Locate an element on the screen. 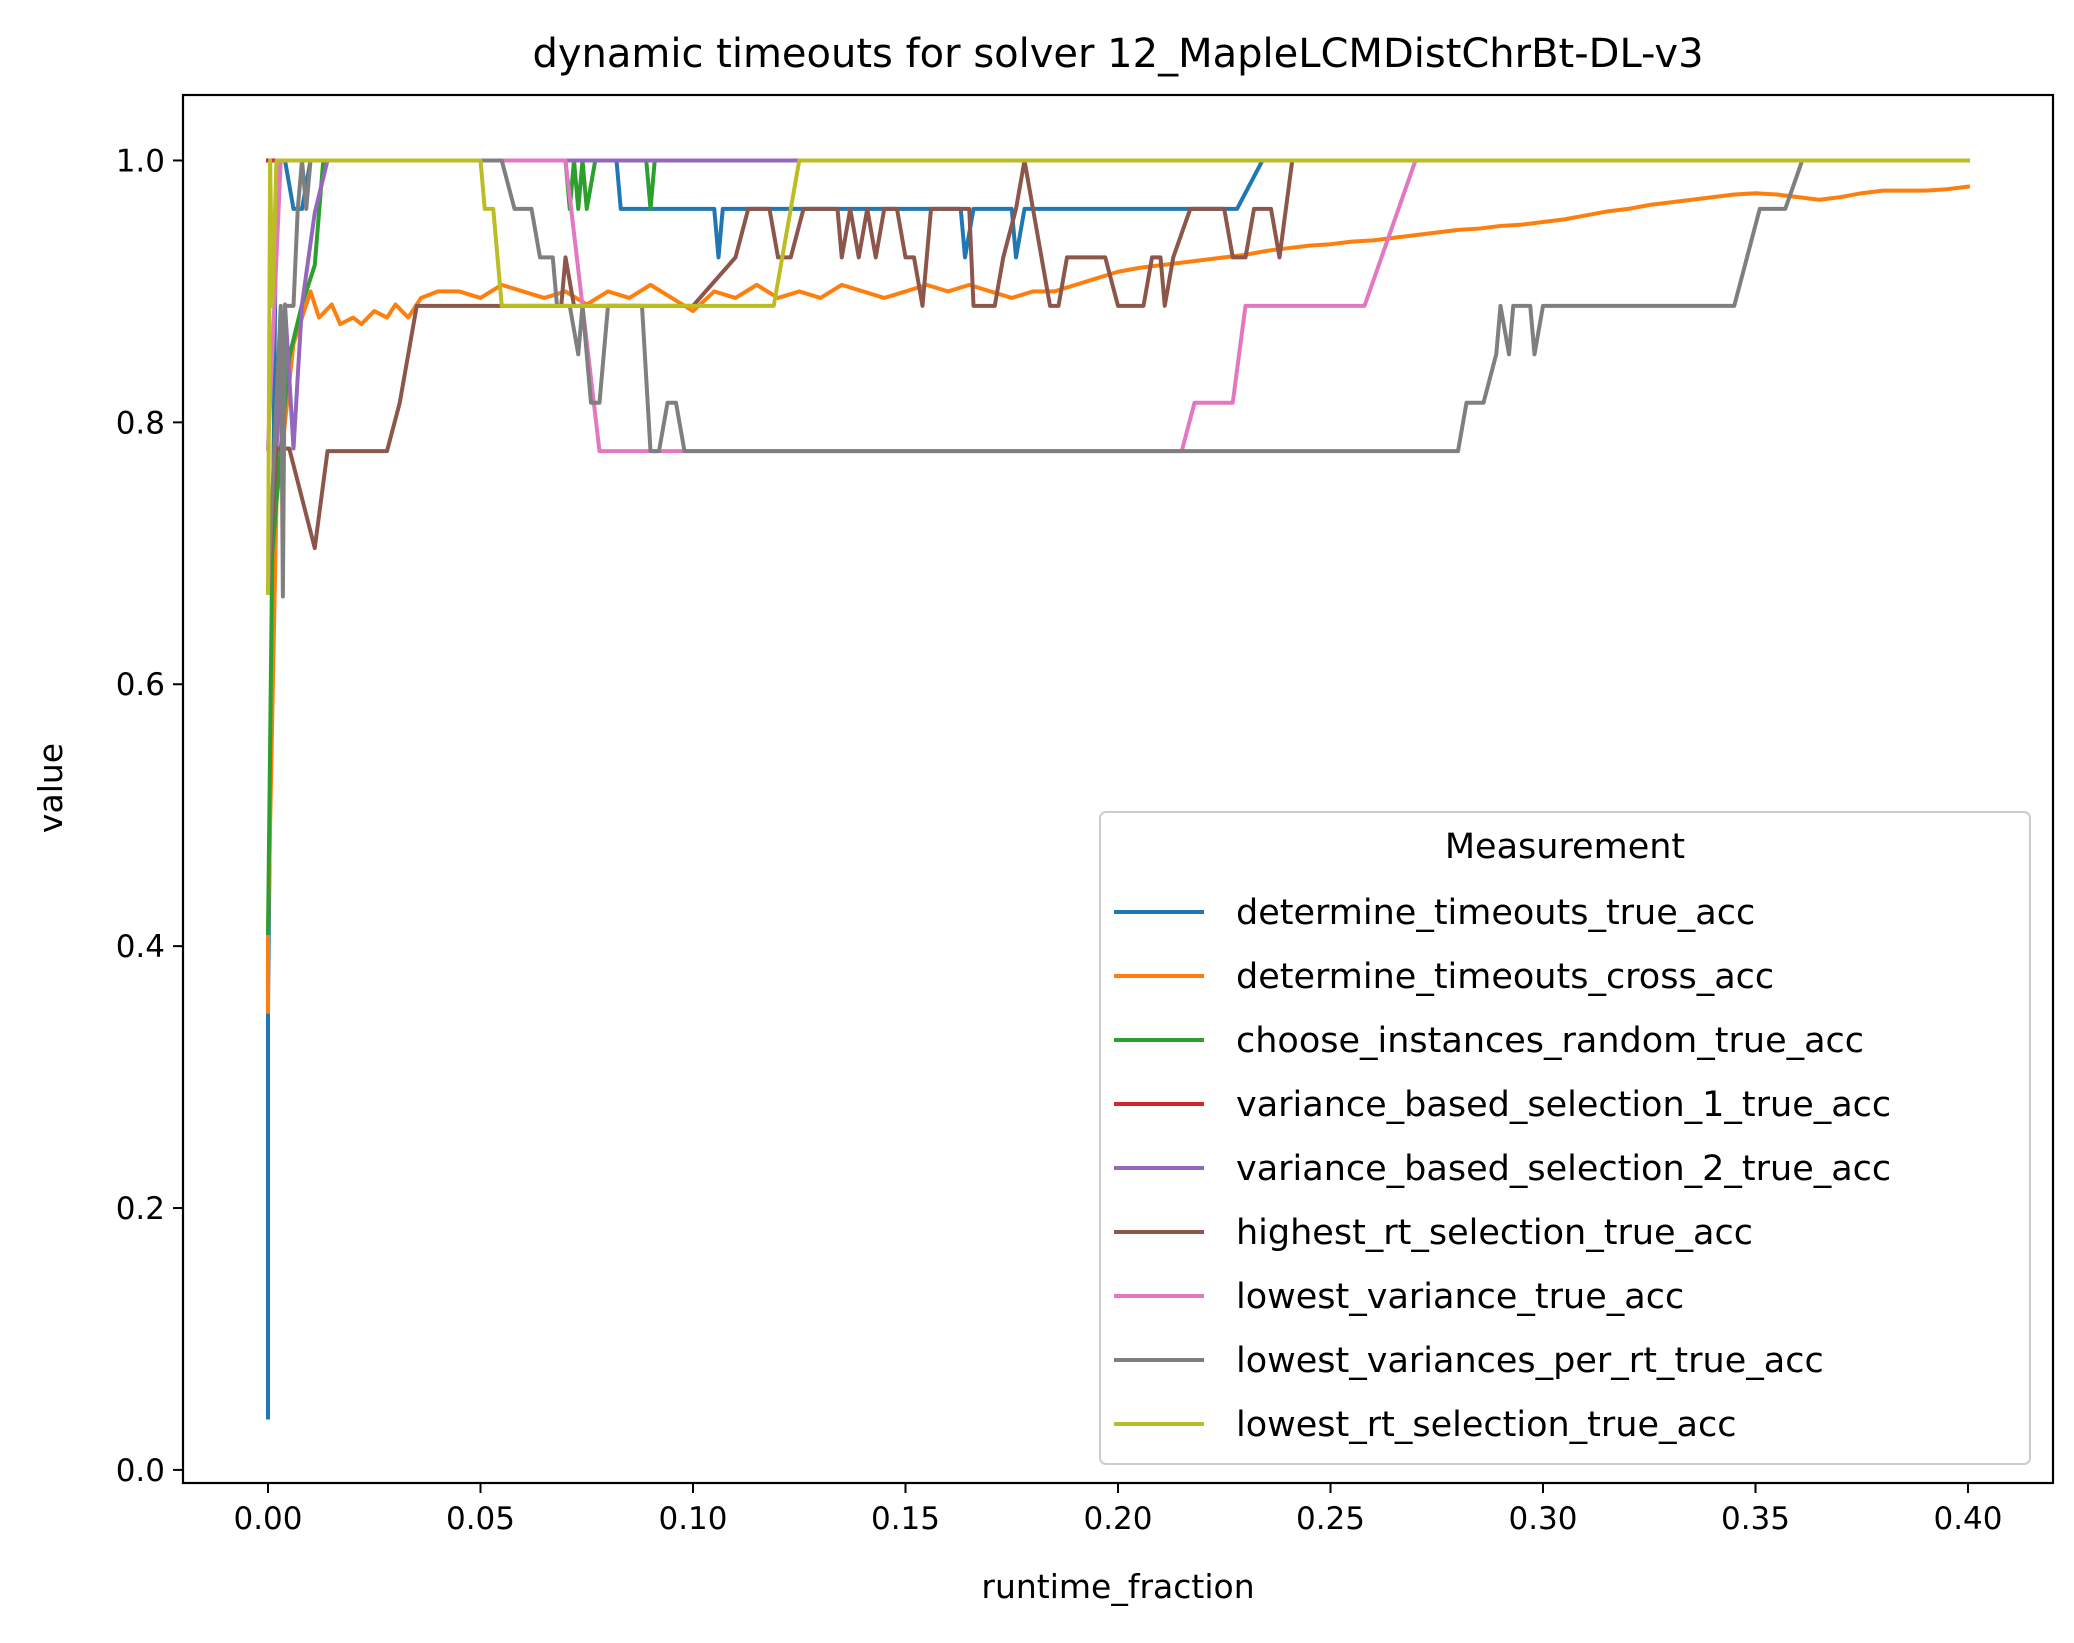 The height and width of the screenshot is (1643, 2074). y-axis-label: value is located at coordinates (50, 788).